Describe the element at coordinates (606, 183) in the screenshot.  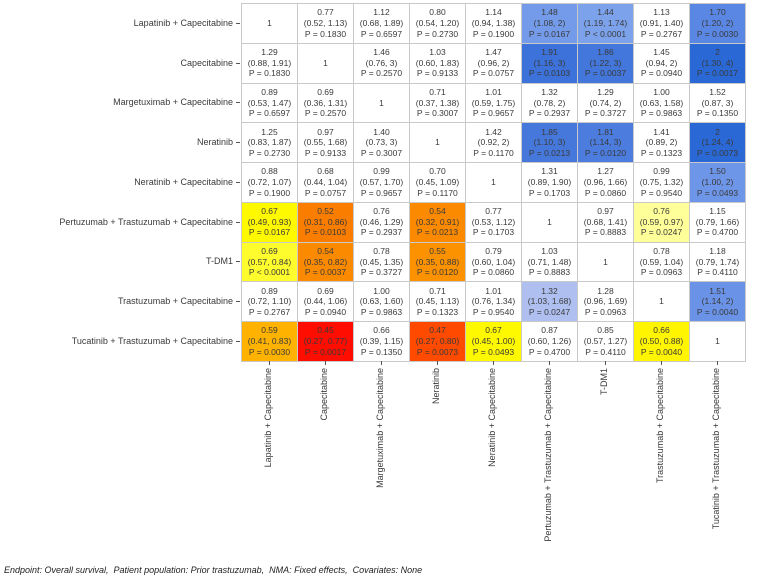
I see `matrix-cell-r5-c7: 1.27 (0.96, 1.66) P = 0.0860` at that location.